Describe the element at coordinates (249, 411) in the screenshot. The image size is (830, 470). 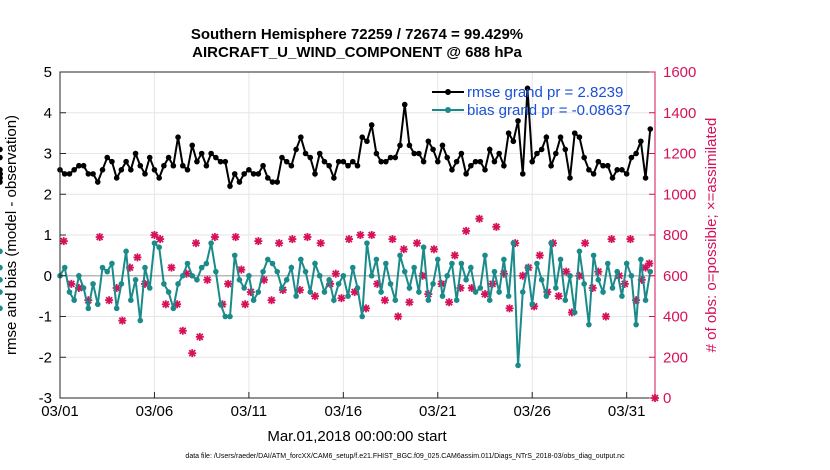
I see `x-tick-label: 03/11` at that location.